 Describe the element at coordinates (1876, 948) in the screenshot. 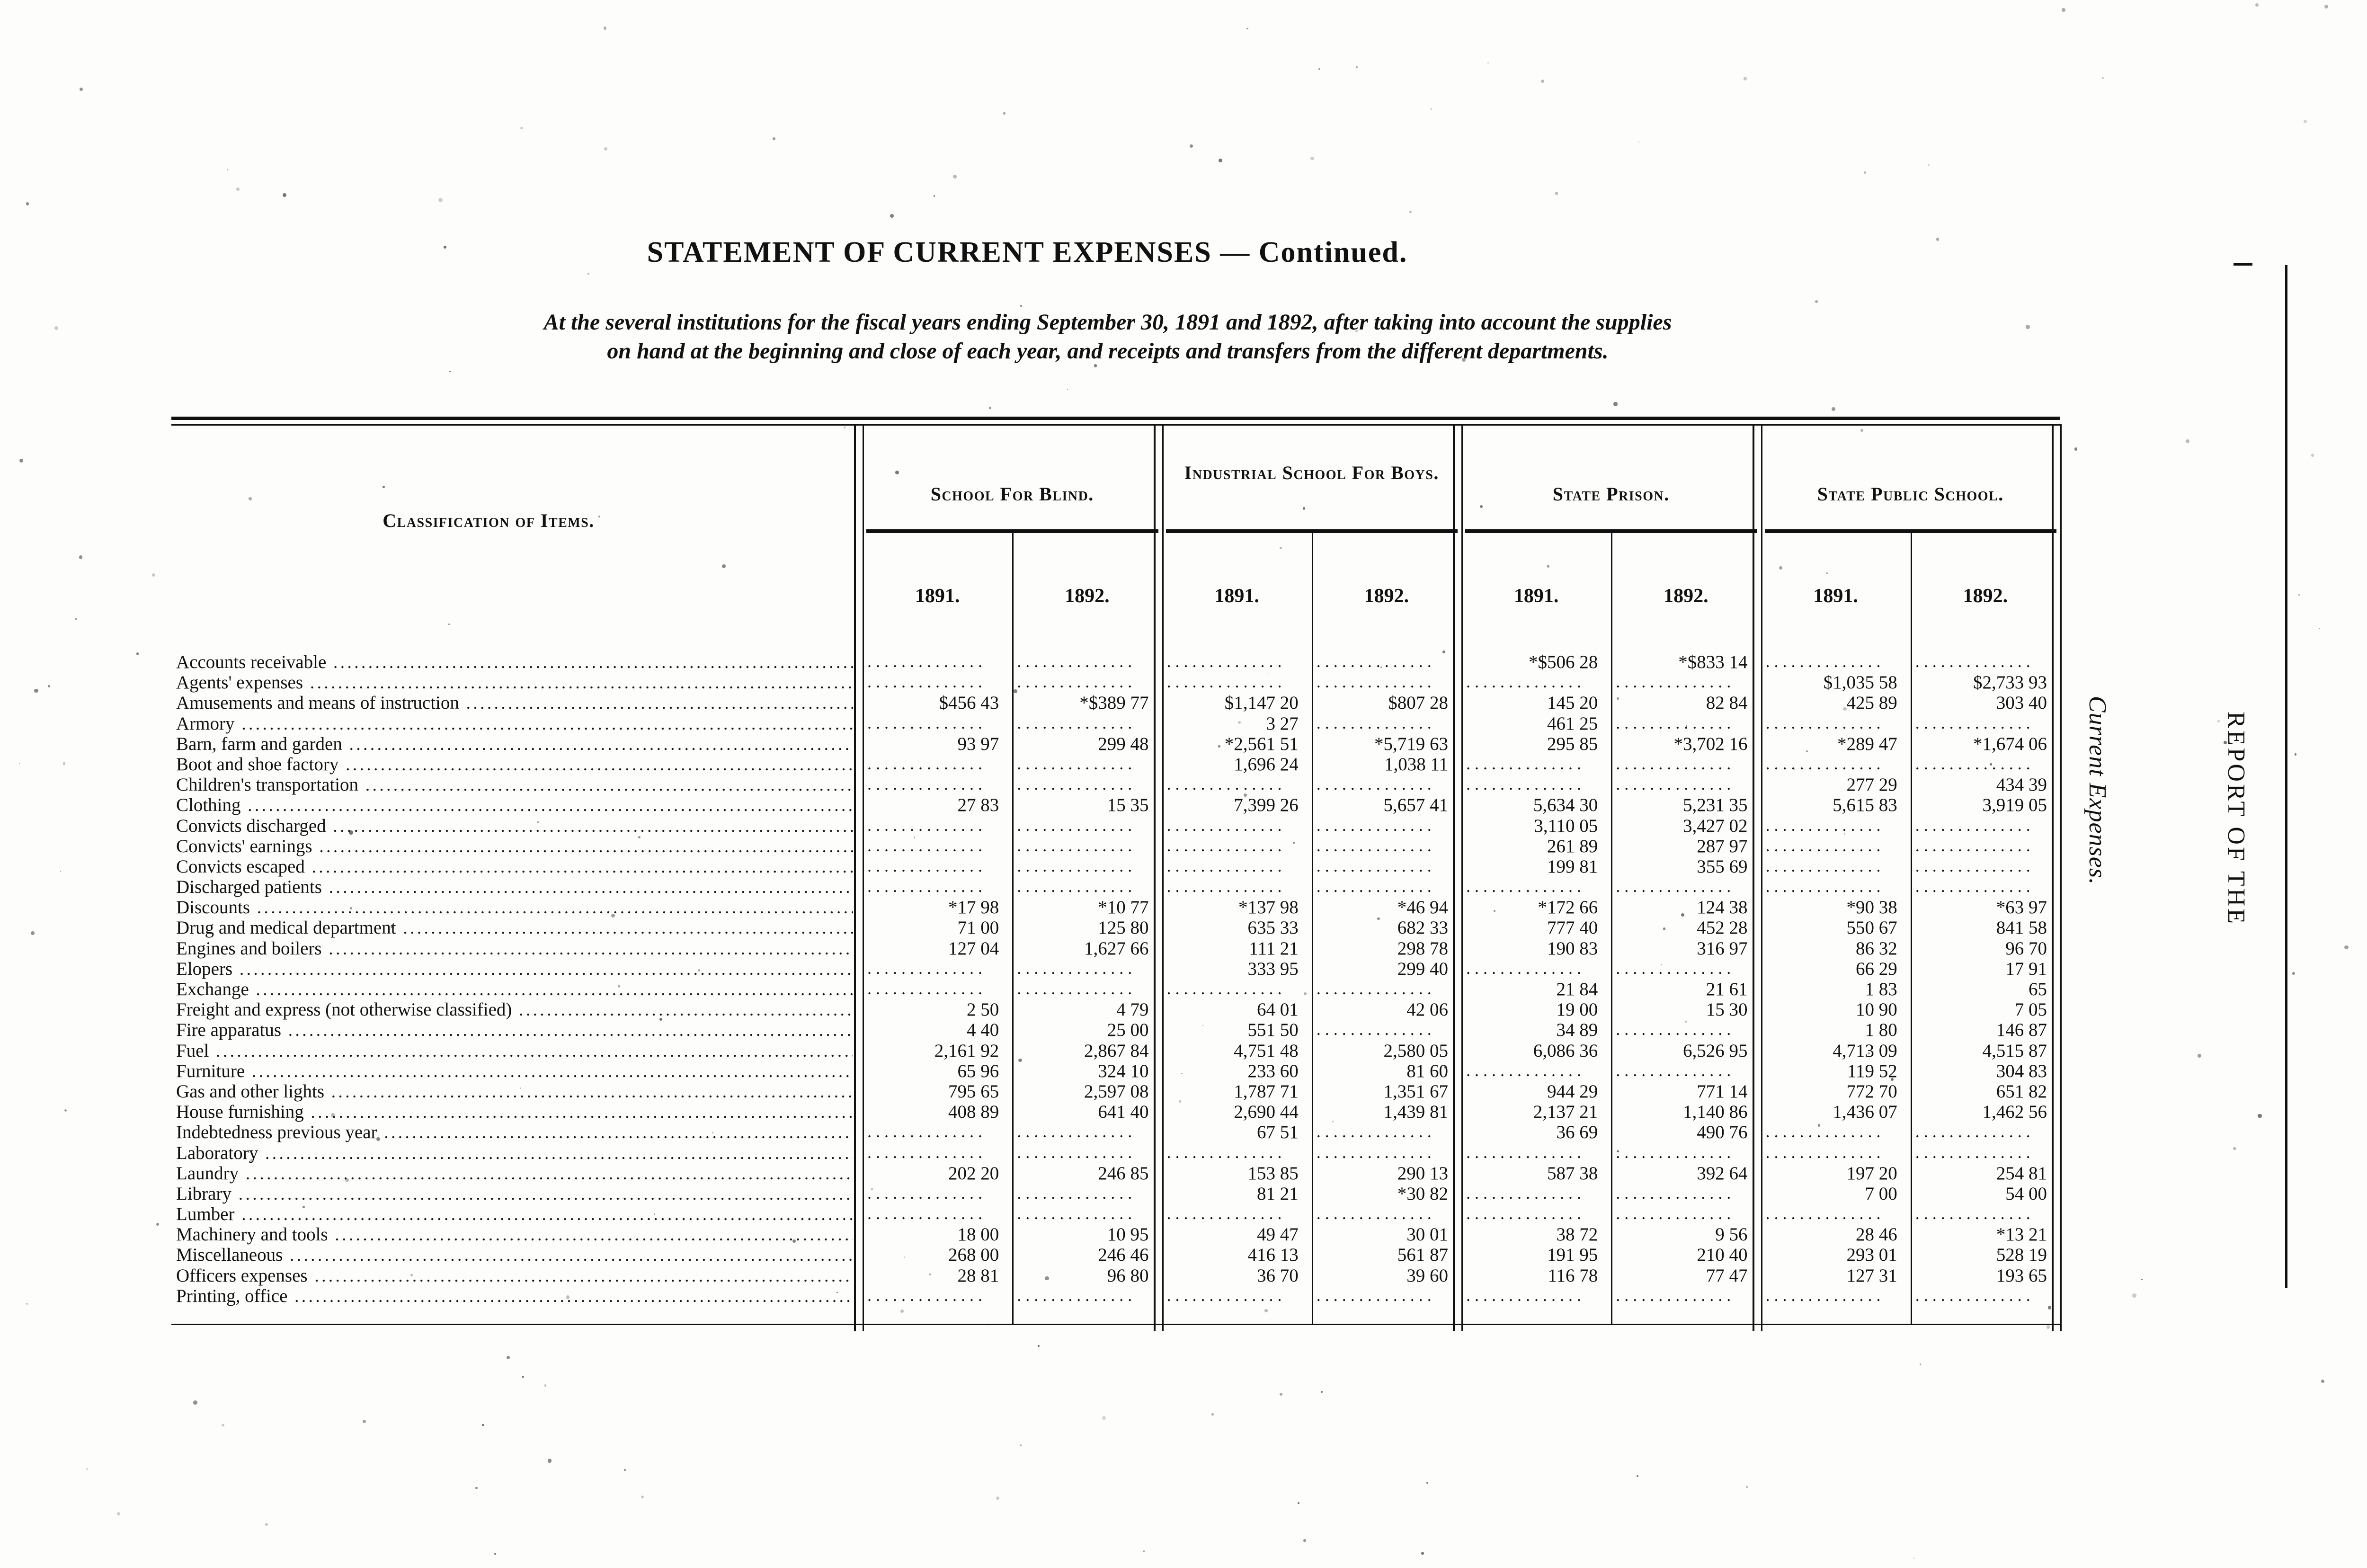

I see `table-cell-value: 86 32` at that location.